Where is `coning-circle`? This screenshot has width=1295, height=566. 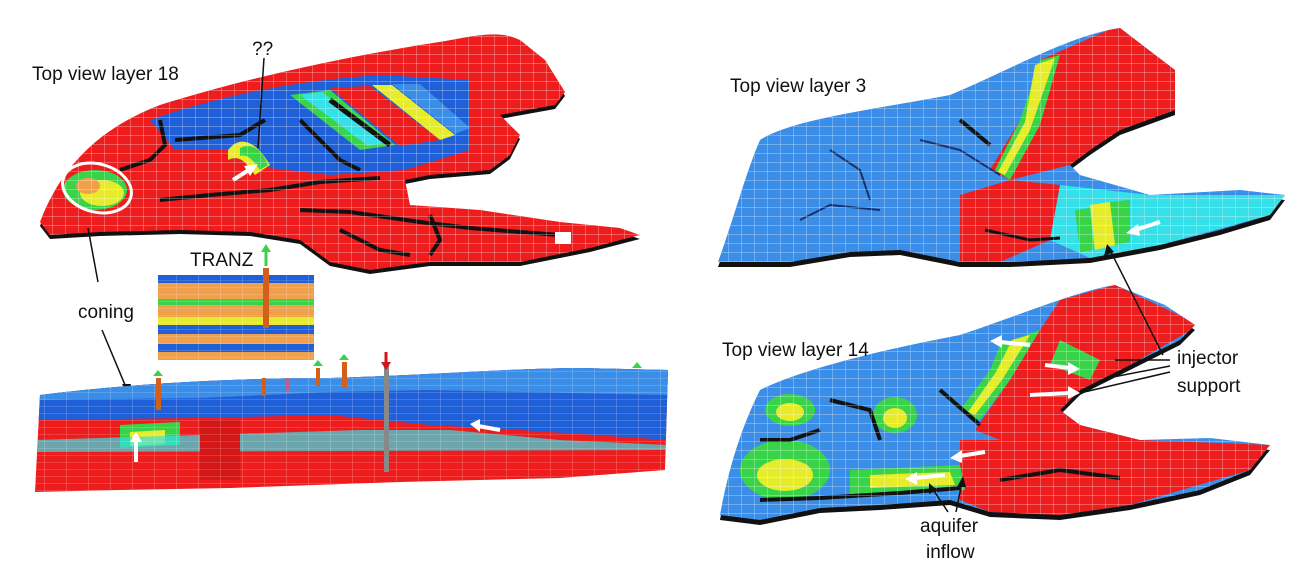 coning-circle is located at coordinates (97, 188).